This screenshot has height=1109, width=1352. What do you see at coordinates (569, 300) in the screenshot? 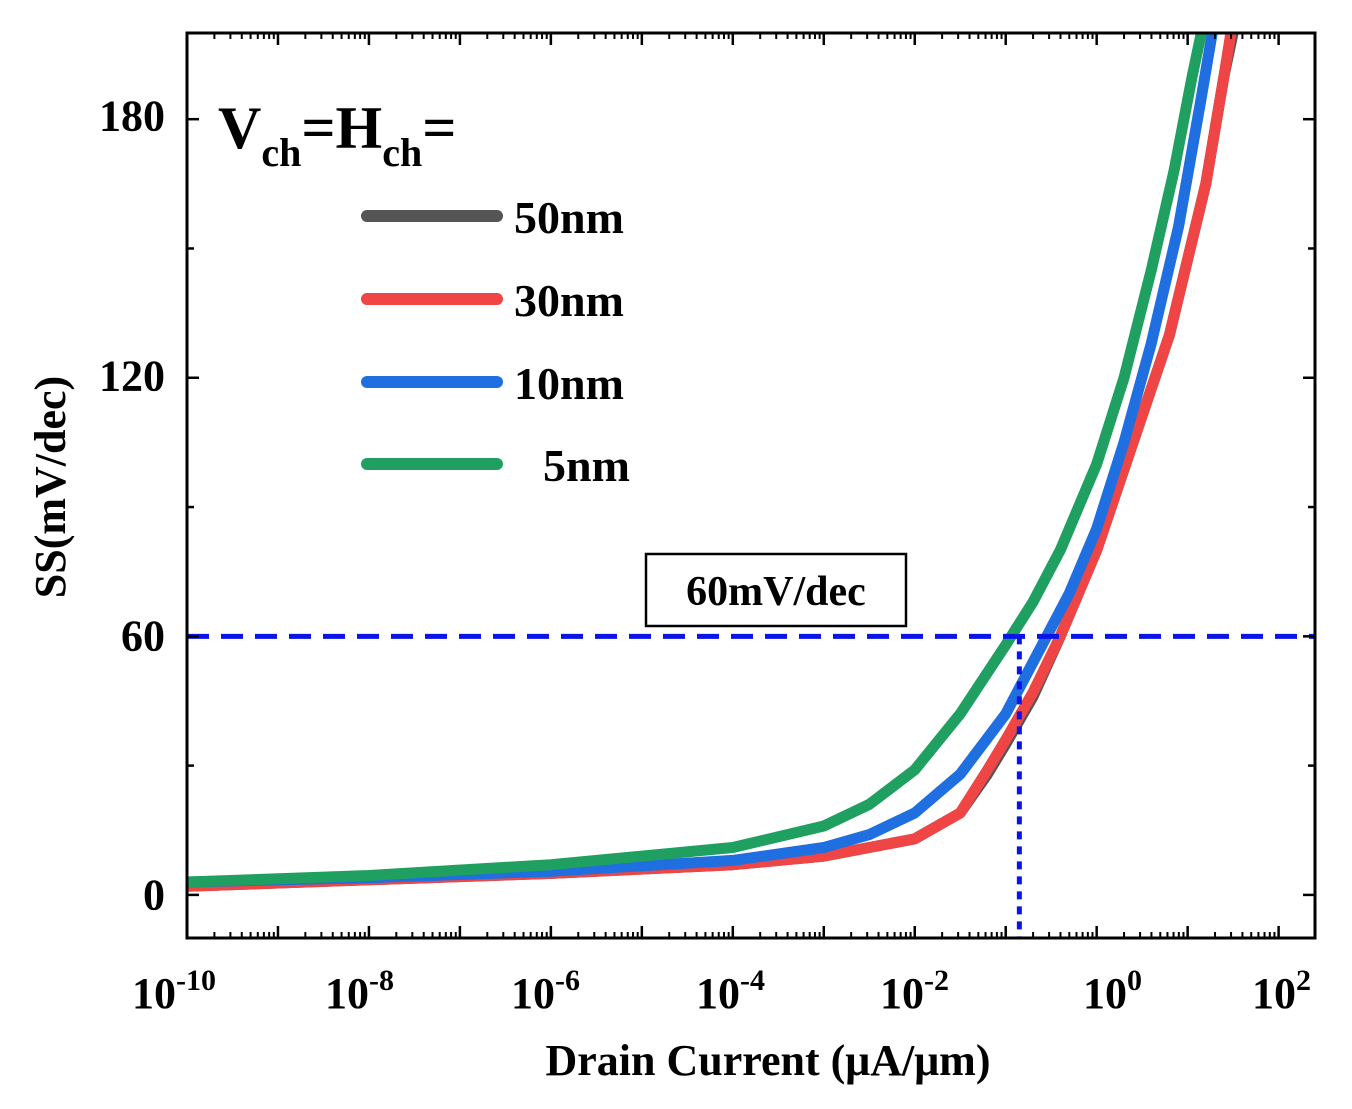
I see `legend-label: 30nm` at bounding box center [569, 300].